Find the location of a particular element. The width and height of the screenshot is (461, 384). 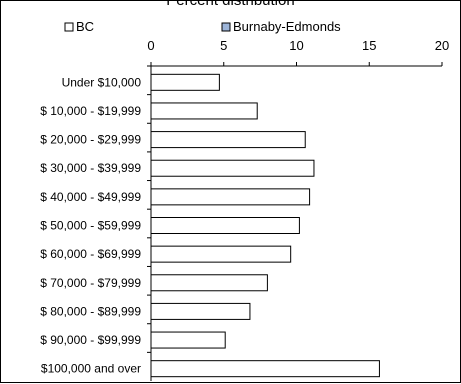

category-label: Under $10,000 is located at coordinates (102, 82).